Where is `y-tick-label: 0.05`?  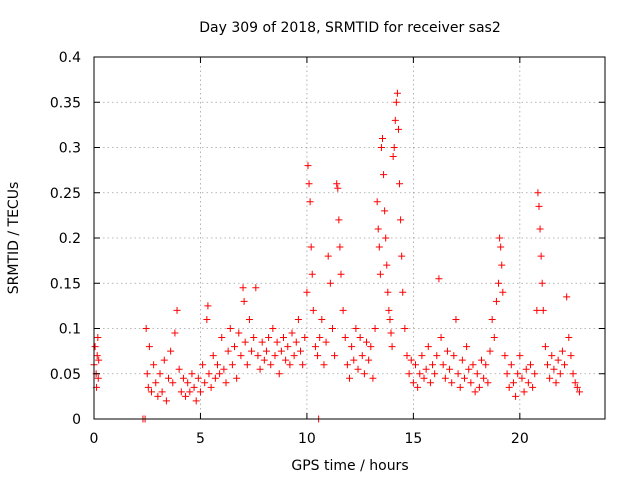 y-tick-label: 0.05 is located at coordinates (65, 375).